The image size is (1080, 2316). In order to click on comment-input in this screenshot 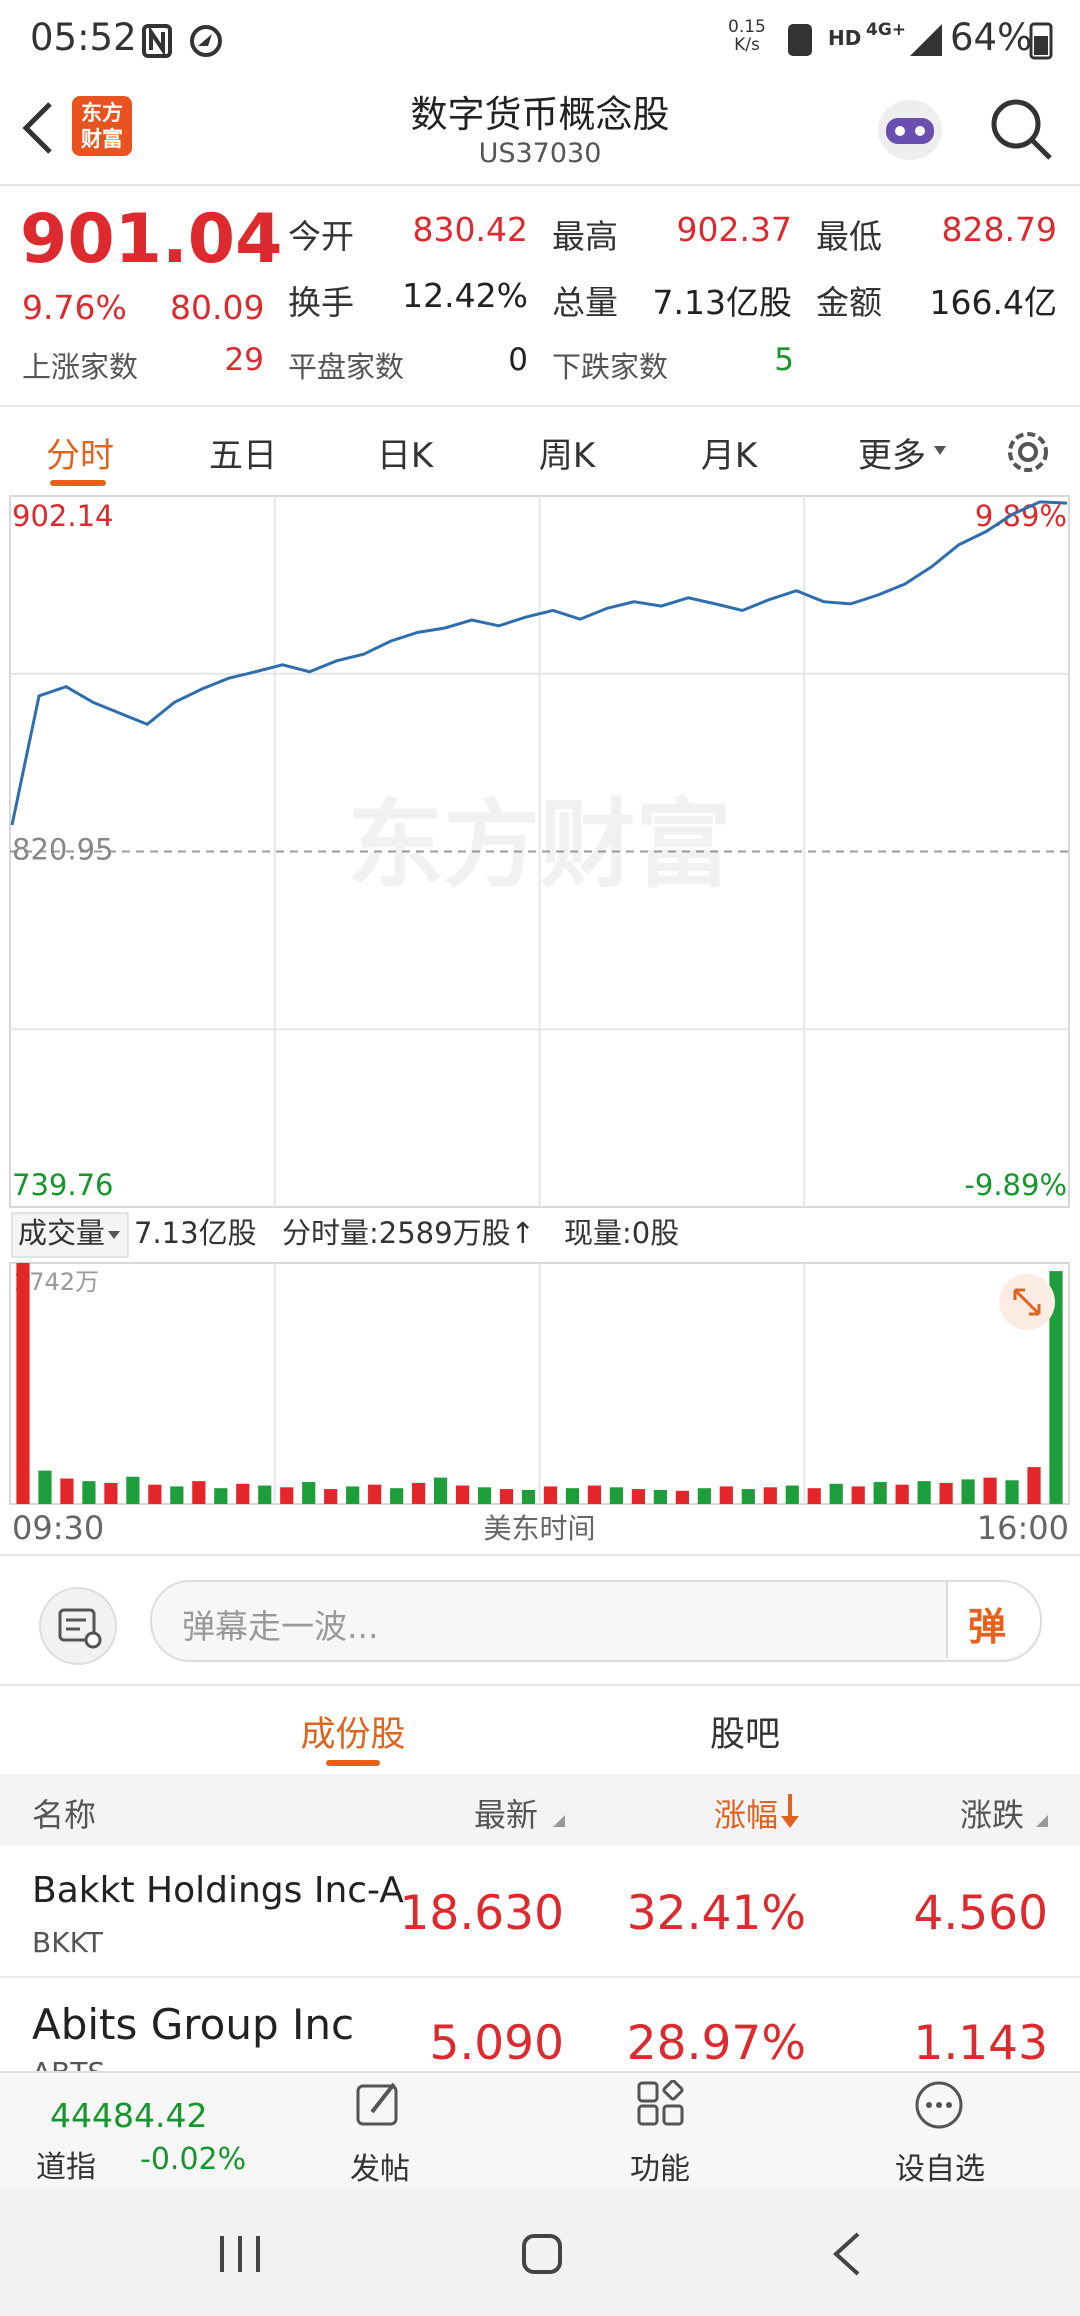, I will do `click(596, 1621)`.